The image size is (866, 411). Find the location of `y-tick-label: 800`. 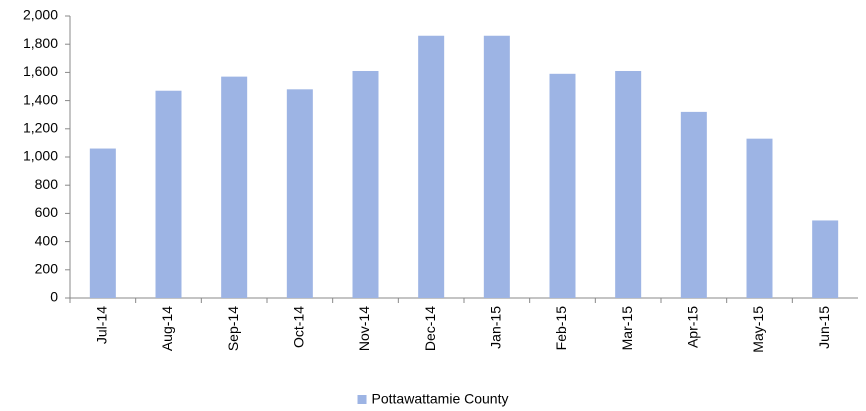

y-tick-label: 800 is located at coordinates (47, 184).